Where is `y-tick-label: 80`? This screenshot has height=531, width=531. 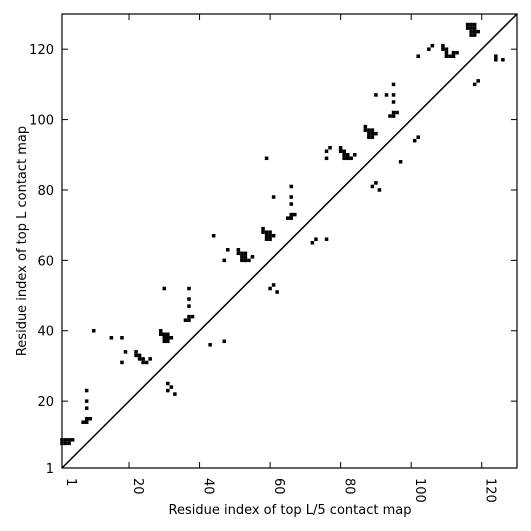 y-tick-label: 80 is located at coordinates (45, 191).